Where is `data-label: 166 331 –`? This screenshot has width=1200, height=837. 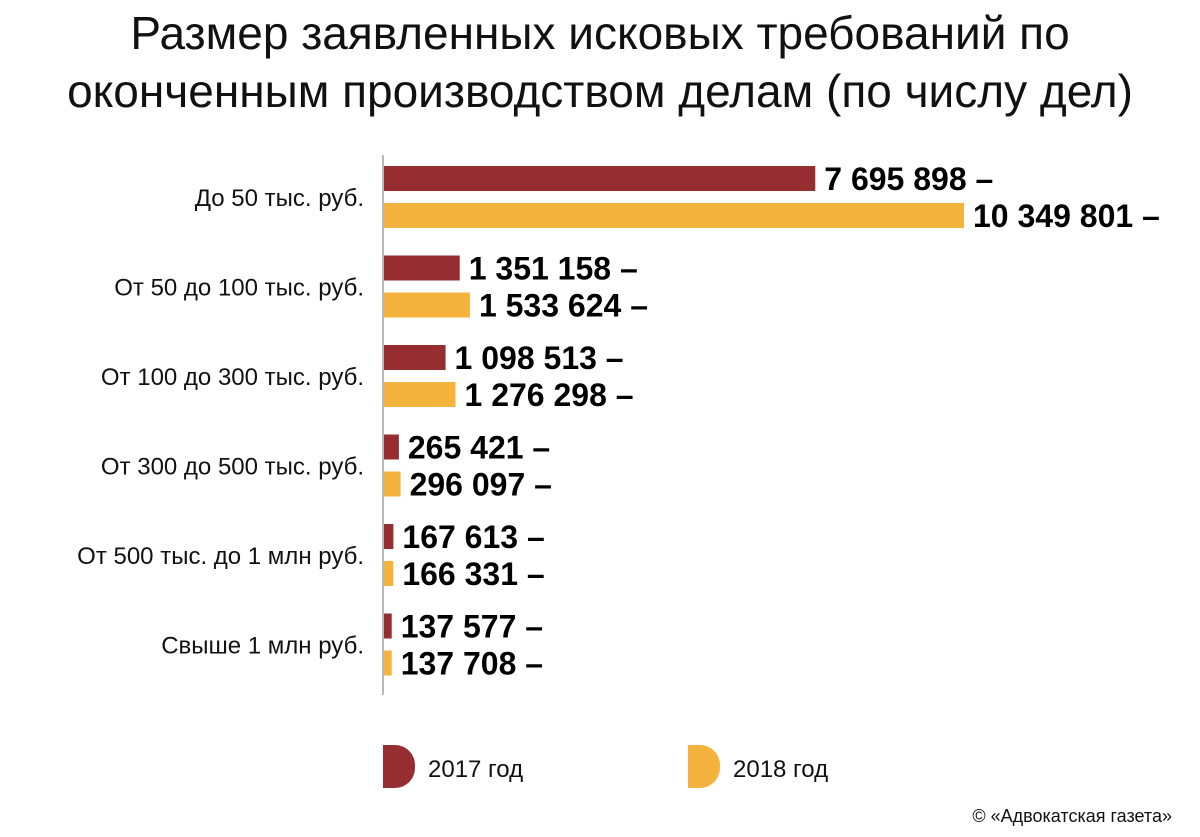 data-label: 166 331 – is located at coordinates (473, 574).